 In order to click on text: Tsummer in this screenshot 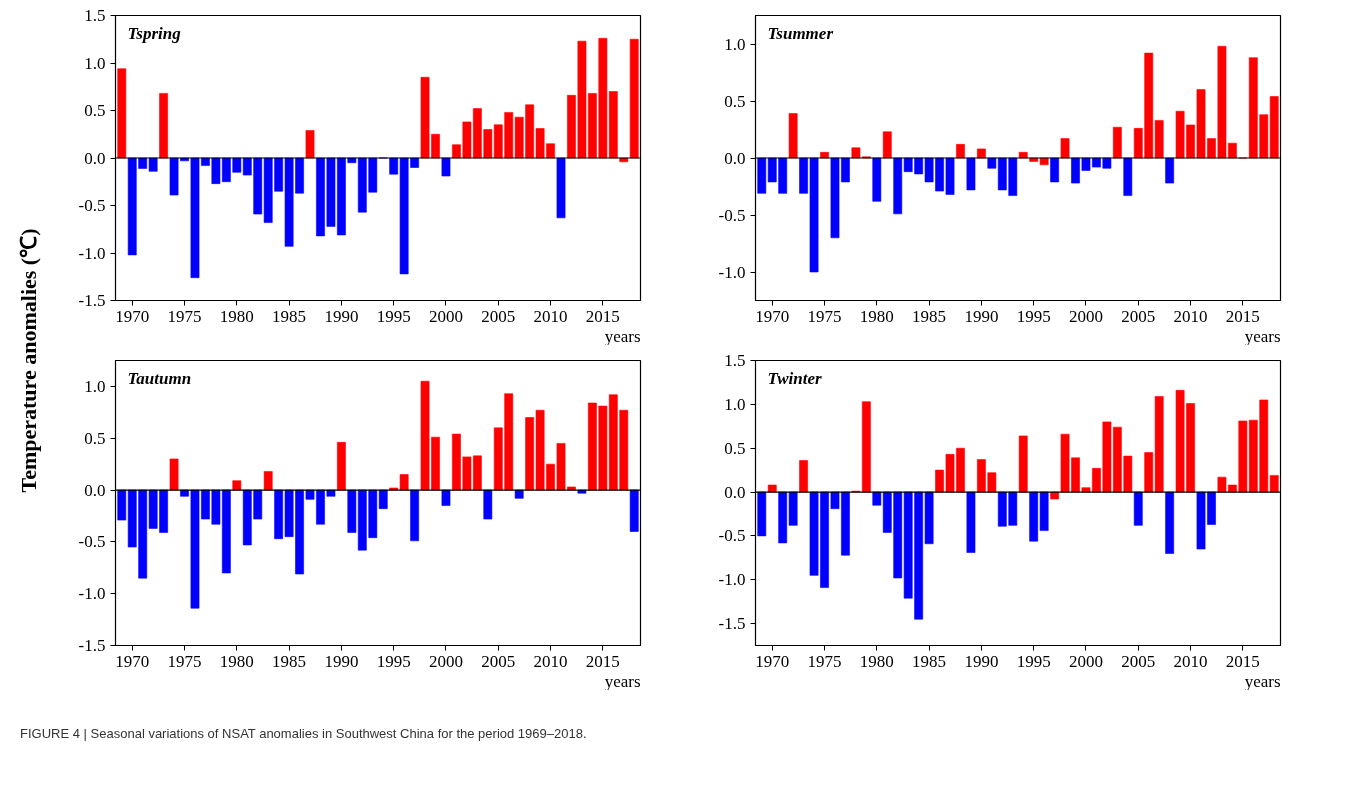, I will do `click(800, 33)`.